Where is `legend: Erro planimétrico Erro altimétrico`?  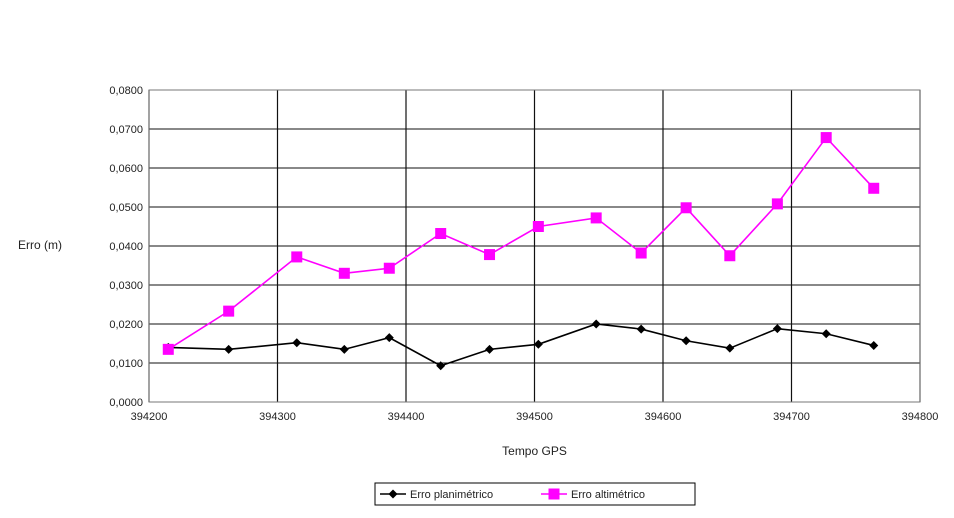
legend: Erro planimétrico Erro altimétrico is located at coordinates (535, 494).